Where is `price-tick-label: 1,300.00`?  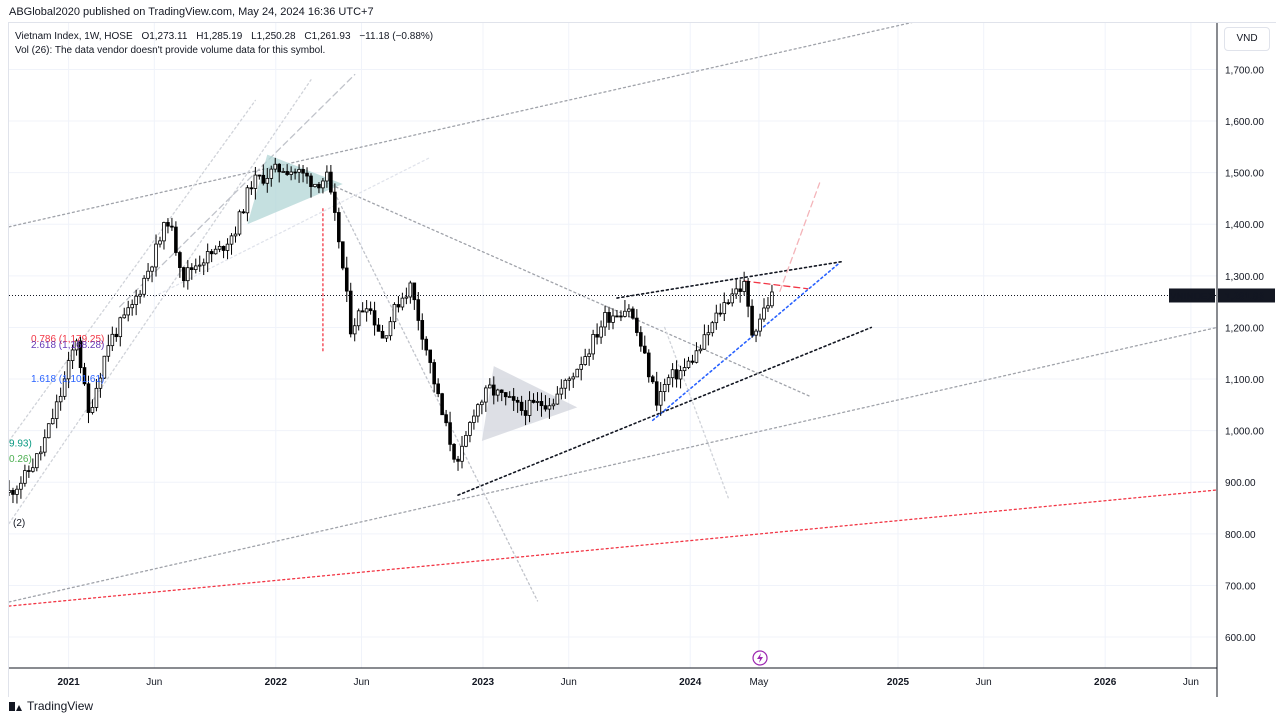
price-tick-label: 1,300.00 is located at coordinates (1244, 277).